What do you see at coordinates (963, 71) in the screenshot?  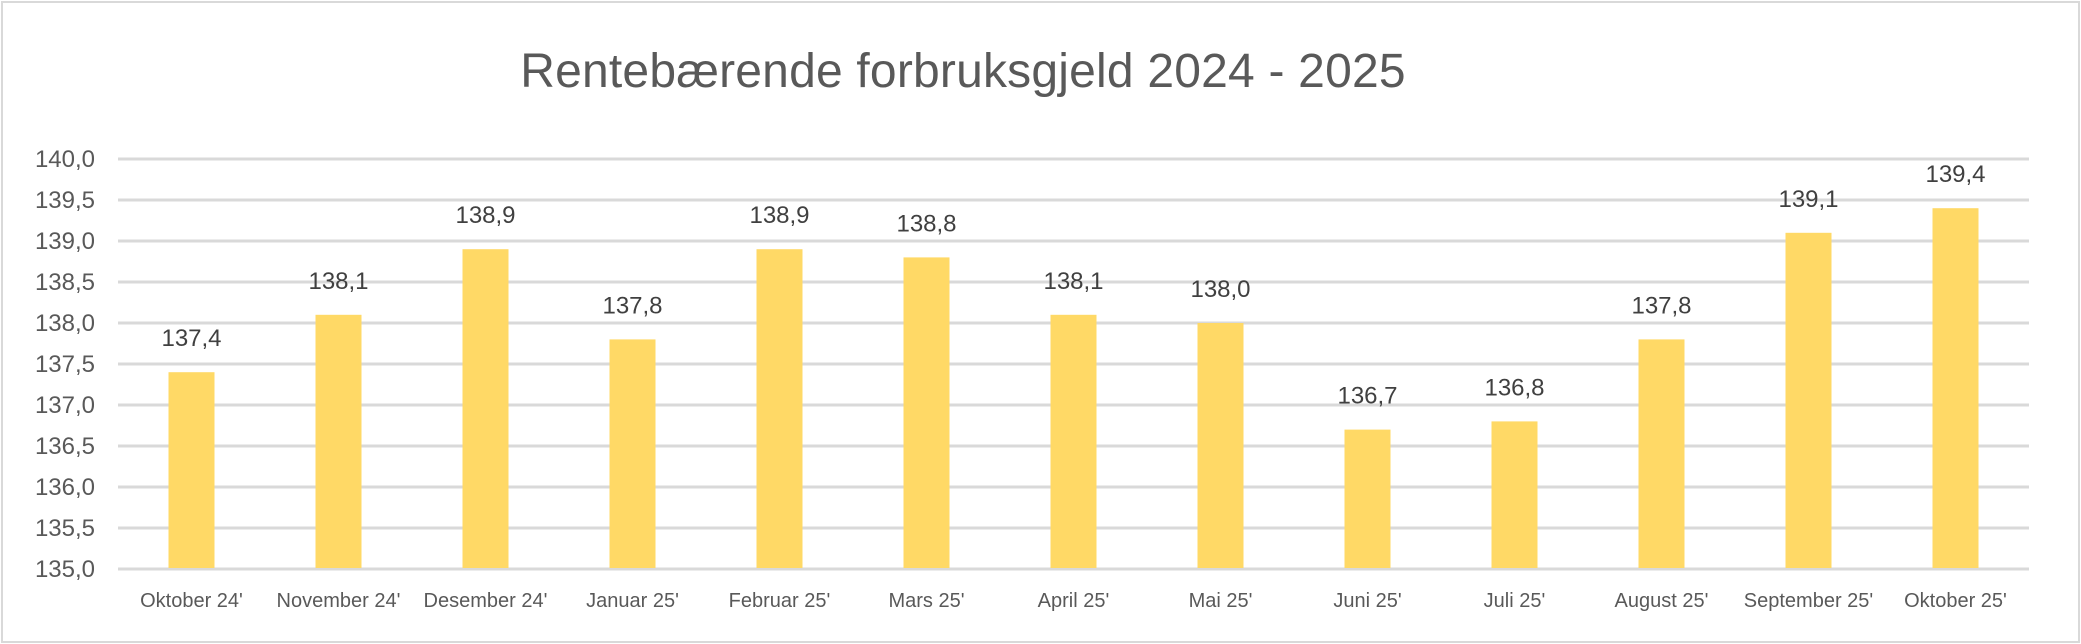 I see `chart-title: Rentebærende forbruksgjeld 2024 - 2025` at bounding box center [963, 71].